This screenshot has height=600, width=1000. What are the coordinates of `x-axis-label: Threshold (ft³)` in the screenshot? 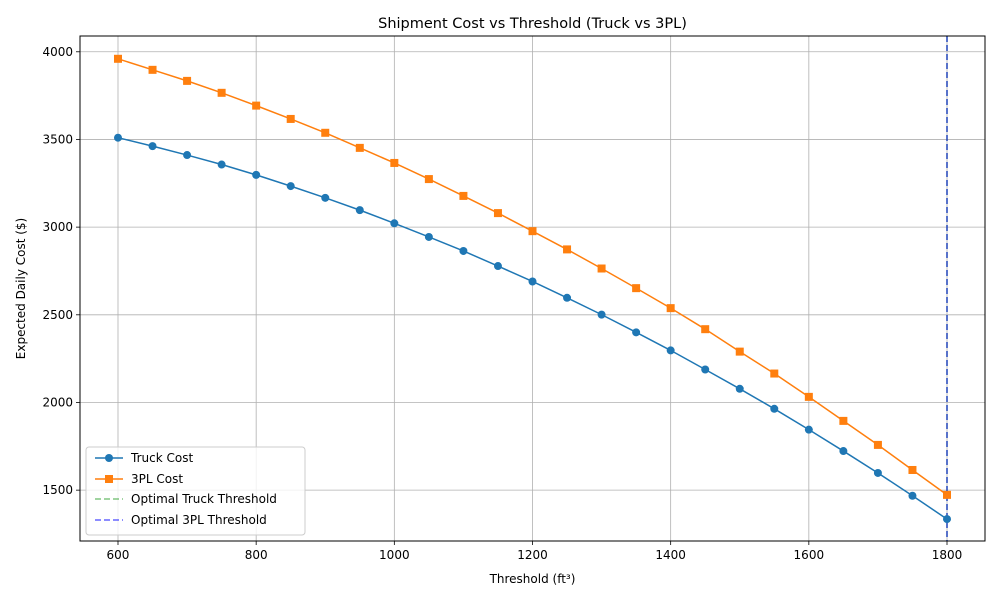 It's located at (532, 579).